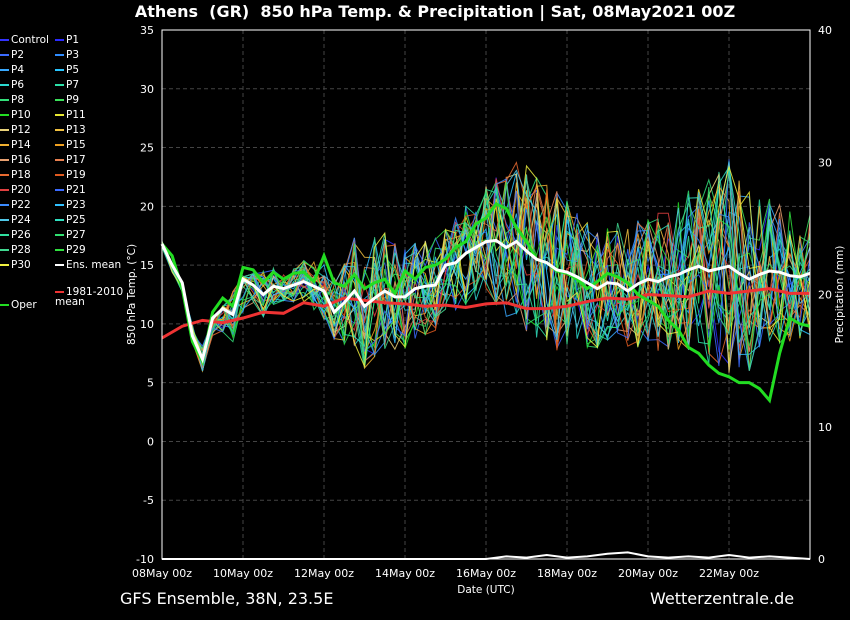 The width and height of the screenshot is (850, 620). I want to click on legend-label: P20, so click(21, 190).